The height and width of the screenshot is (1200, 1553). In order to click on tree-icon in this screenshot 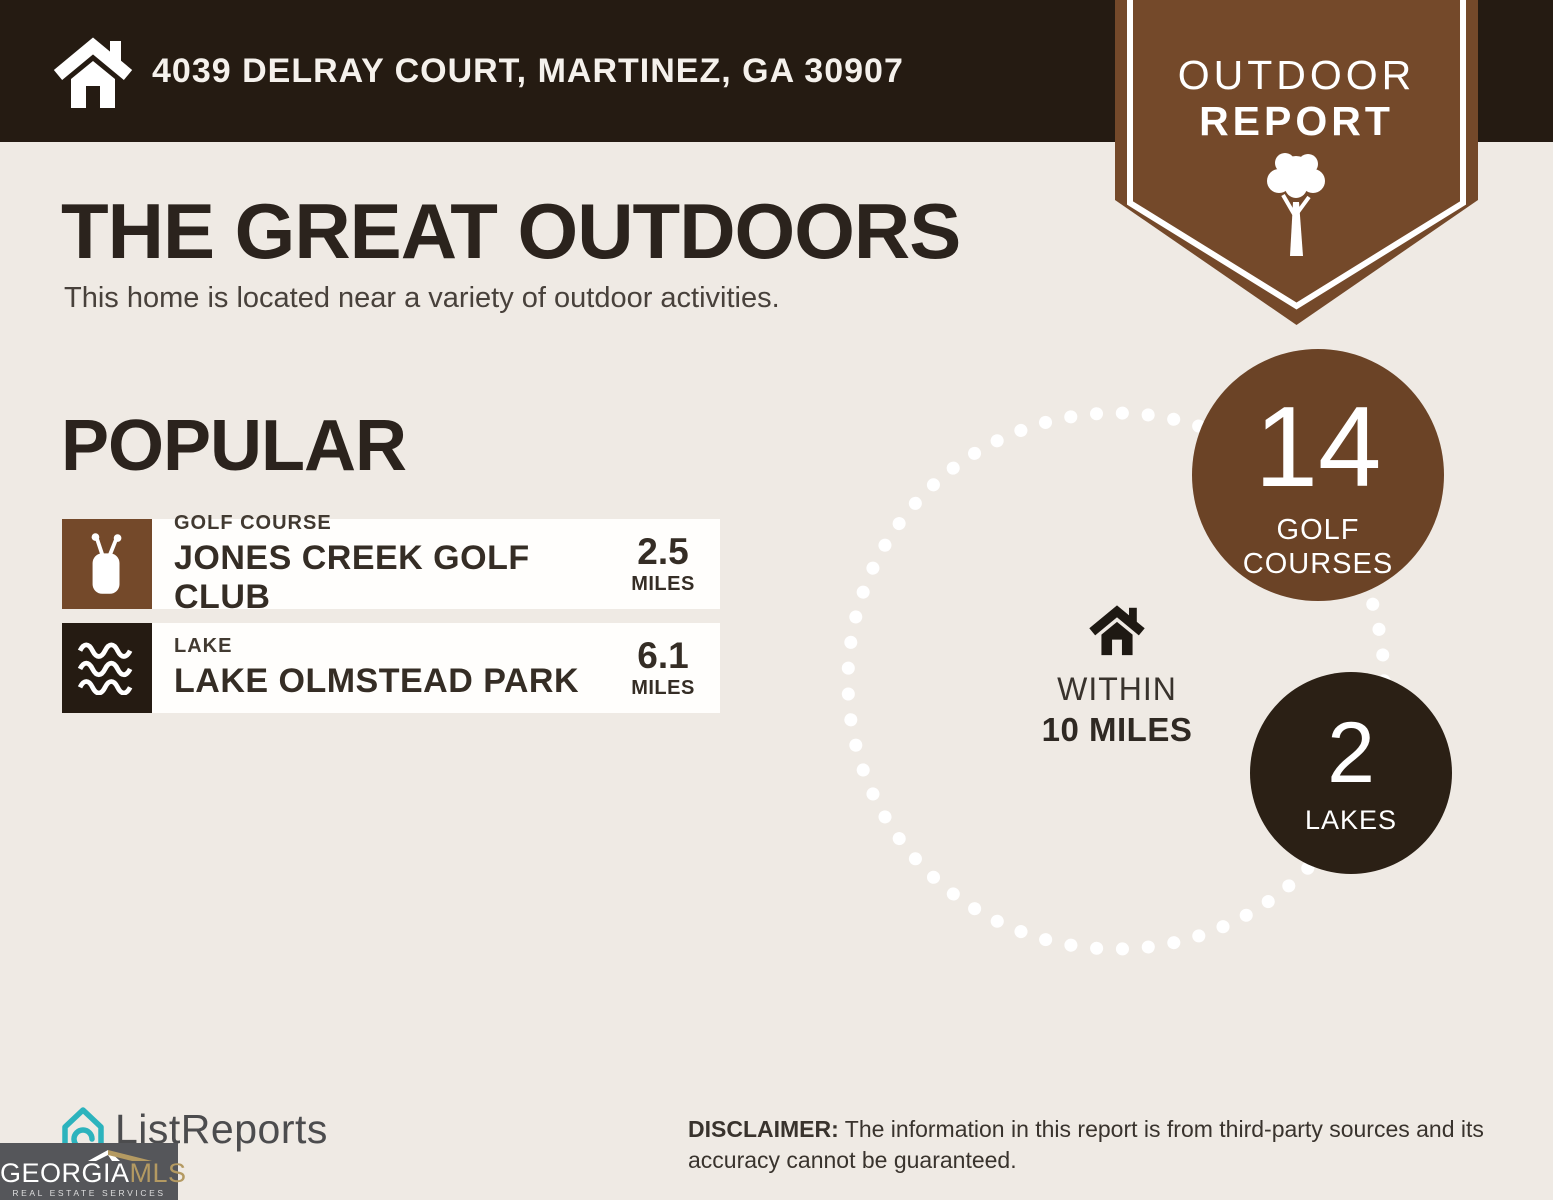, I will do `click(1296, 204)`.